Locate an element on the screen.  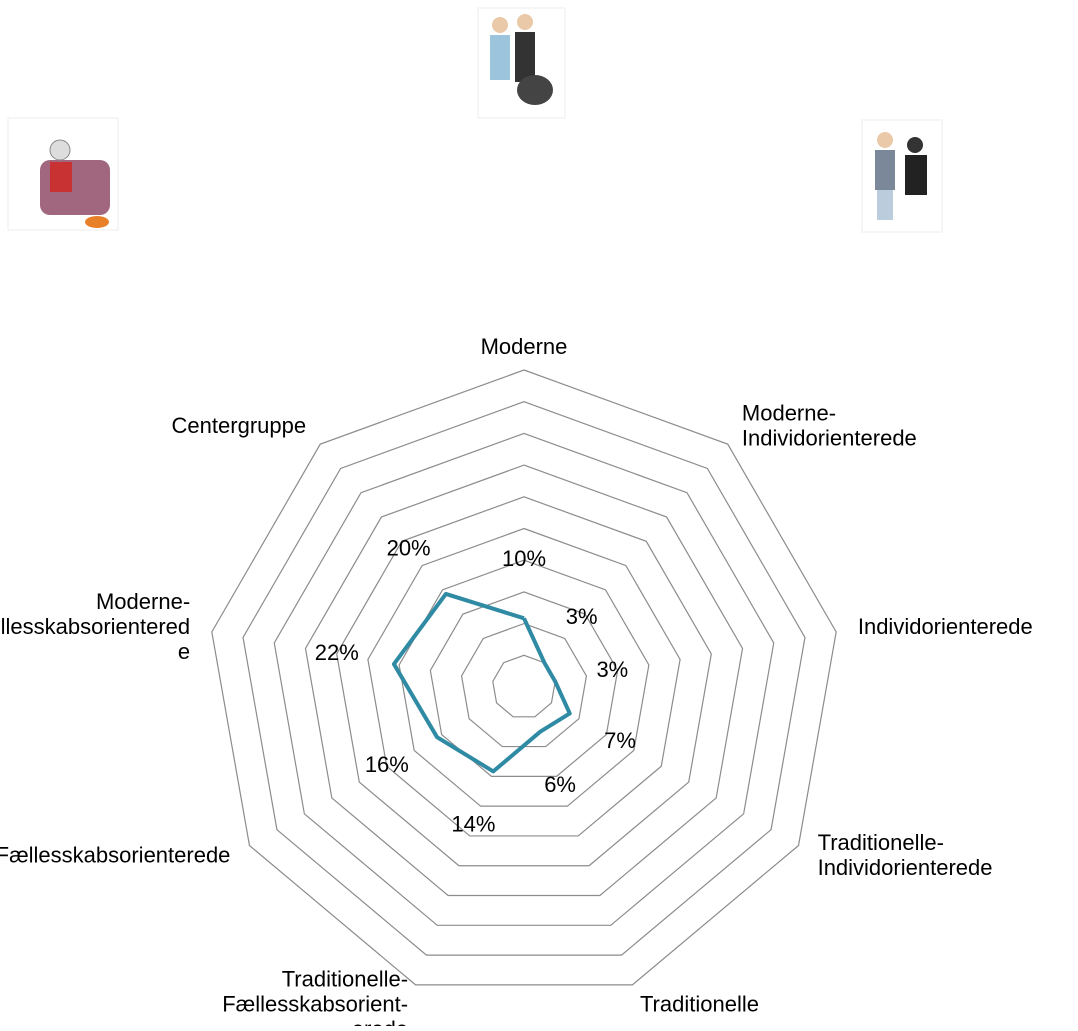
picture-family is located at coordinates (521, 63).